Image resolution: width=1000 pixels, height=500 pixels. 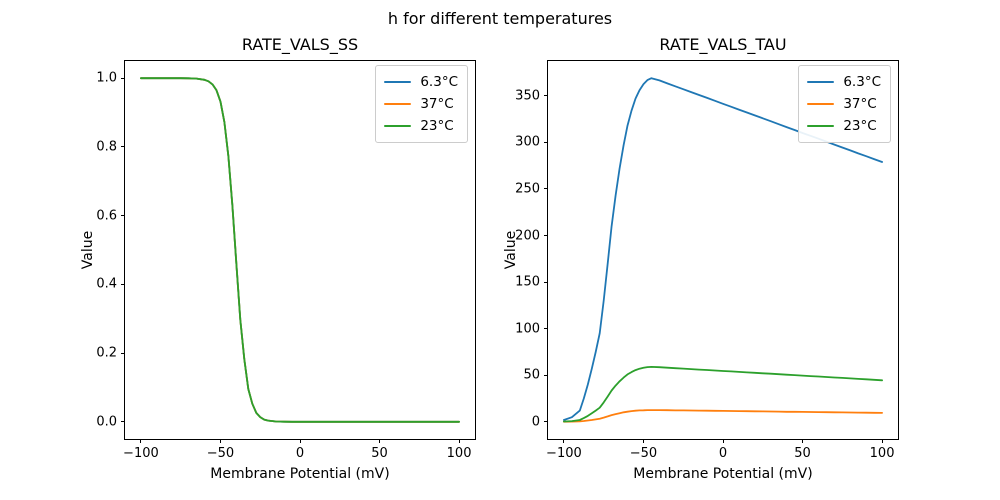 I want to click on y-tick-label: 150, so click(x=527, y=282).